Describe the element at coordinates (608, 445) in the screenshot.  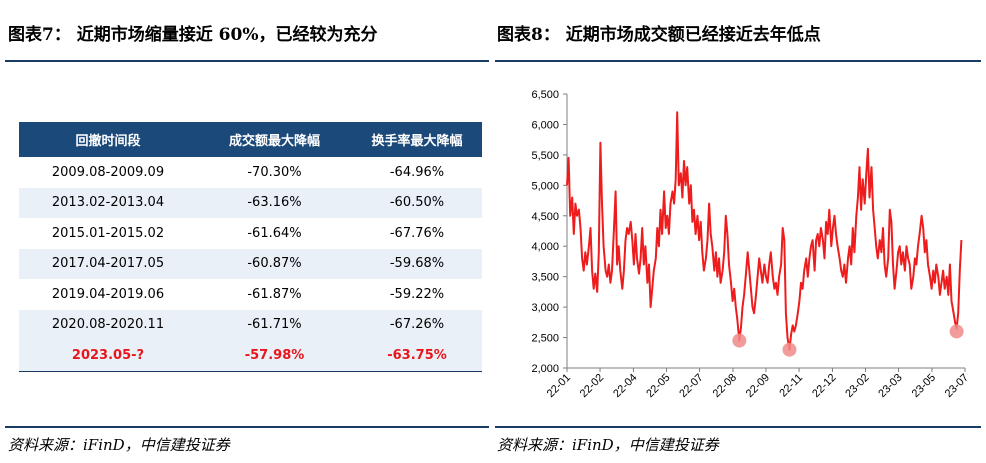
I see `source-note-right: 资料来源：iFinD，中信建投证券` at that location.